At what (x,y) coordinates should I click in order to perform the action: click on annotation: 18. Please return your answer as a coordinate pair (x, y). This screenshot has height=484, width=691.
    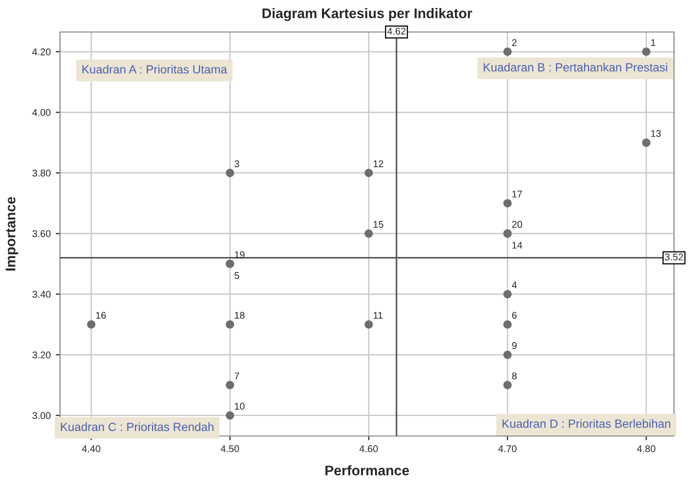
    Looking at the image, I should click on (239, 315).